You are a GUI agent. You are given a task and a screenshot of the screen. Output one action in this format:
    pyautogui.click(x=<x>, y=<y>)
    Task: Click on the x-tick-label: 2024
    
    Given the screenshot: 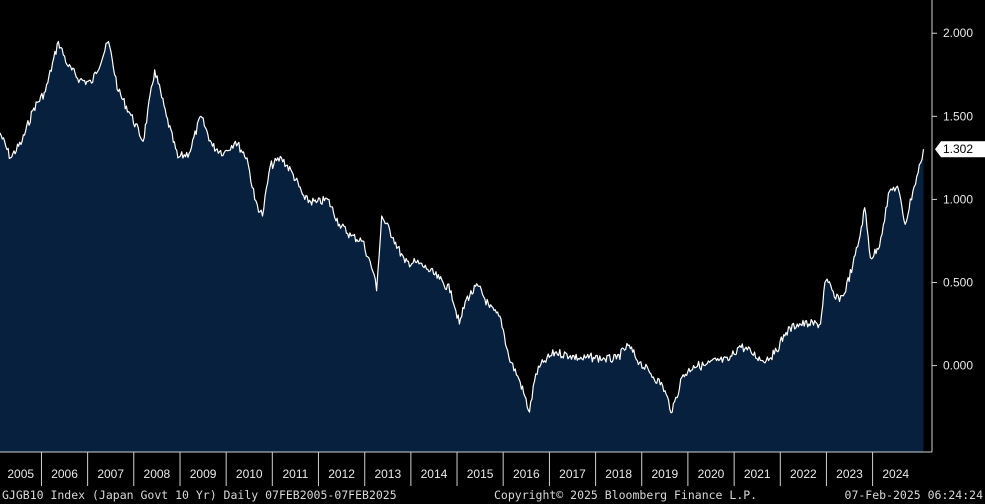 What is the action you would take?
    pyautogui.click(x=895, y=474)
    